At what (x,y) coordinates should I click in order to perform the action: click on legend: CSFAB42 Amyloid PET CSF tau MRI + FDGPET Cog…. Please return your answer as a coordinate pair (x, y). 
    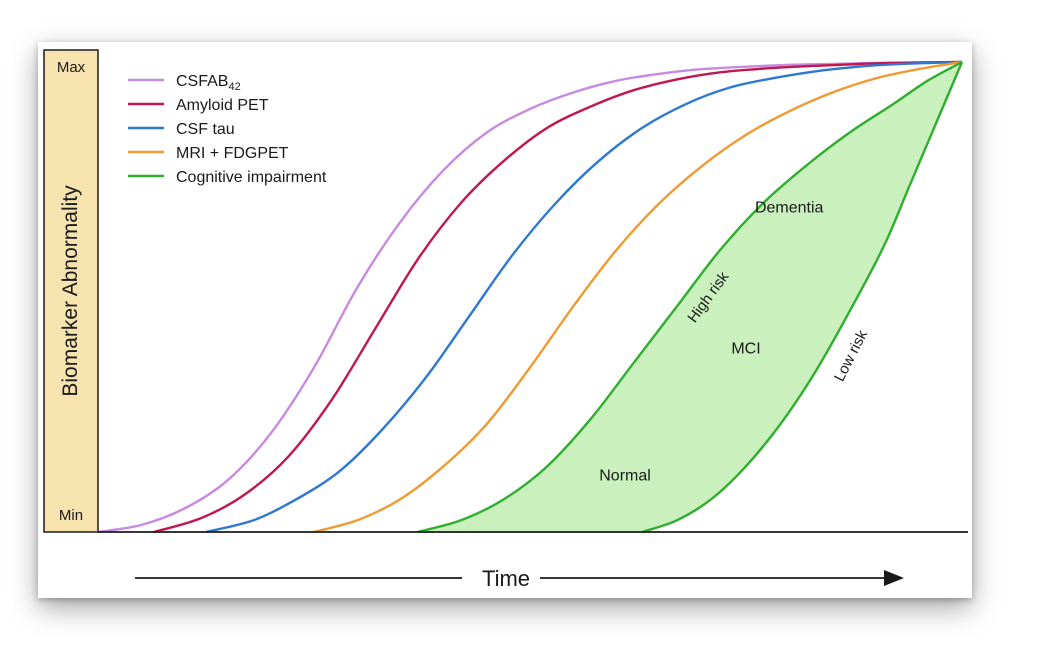
    Looking at the image, I should click on (227, 129).